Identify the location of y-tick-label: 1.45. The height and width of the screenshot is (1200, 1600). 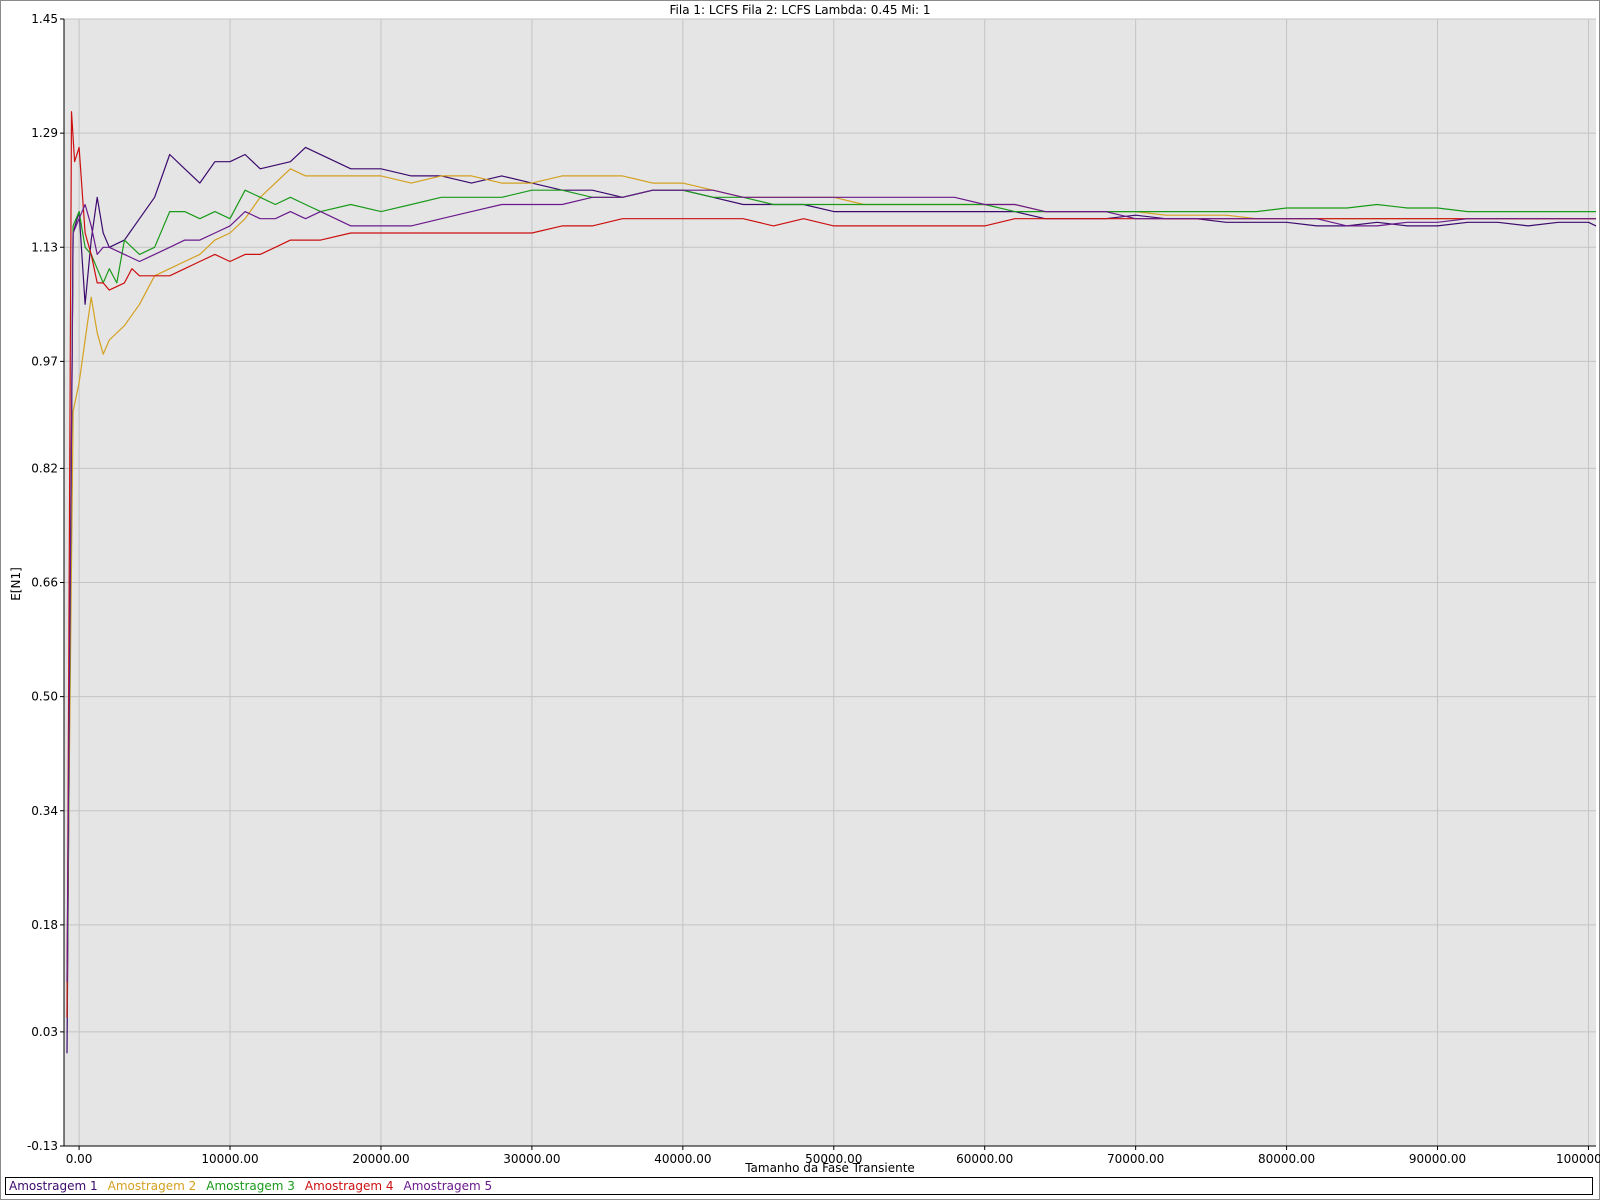
(44, 19).